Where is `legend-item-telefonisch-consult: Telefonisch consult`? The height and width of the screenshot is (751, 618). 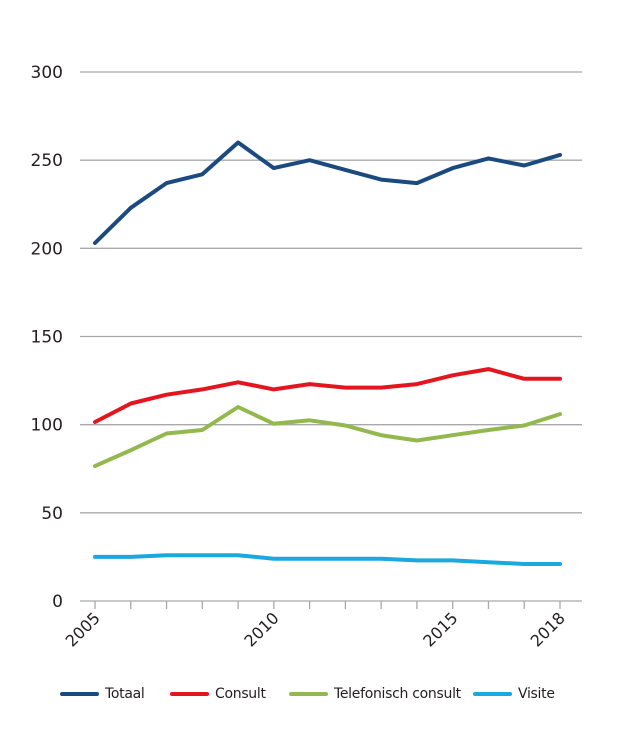
legend-item-telefonisch-consult: Telefonisch consult is located at coordinates (375, 694).